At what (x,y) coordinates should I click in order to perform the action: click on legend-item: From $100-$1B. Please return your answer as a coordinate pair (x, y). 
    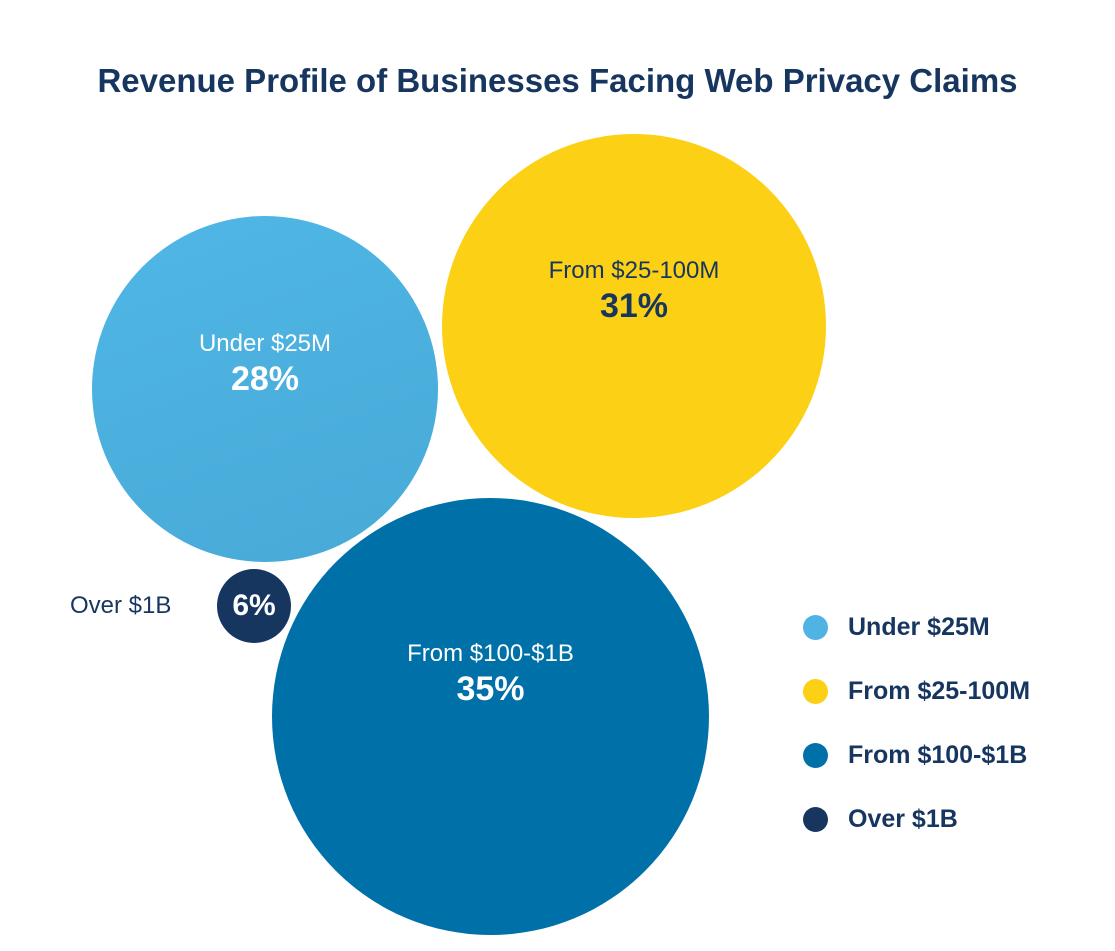
    Looking at the image, I should click on (916, 755).